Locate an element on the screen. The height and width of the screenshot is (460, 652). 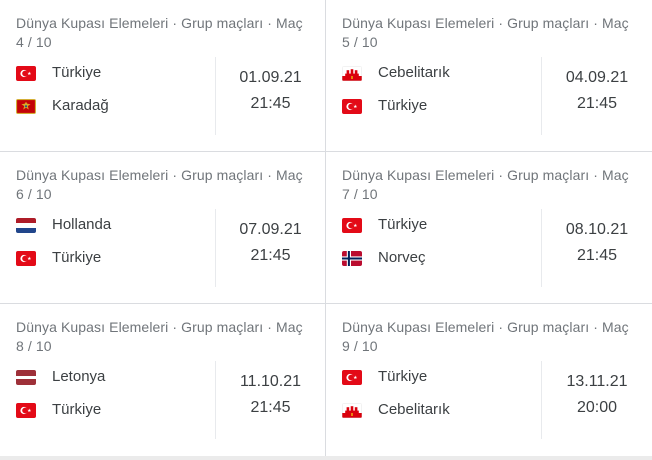
team-row: Hollanda is located at coordinates (115, 225).